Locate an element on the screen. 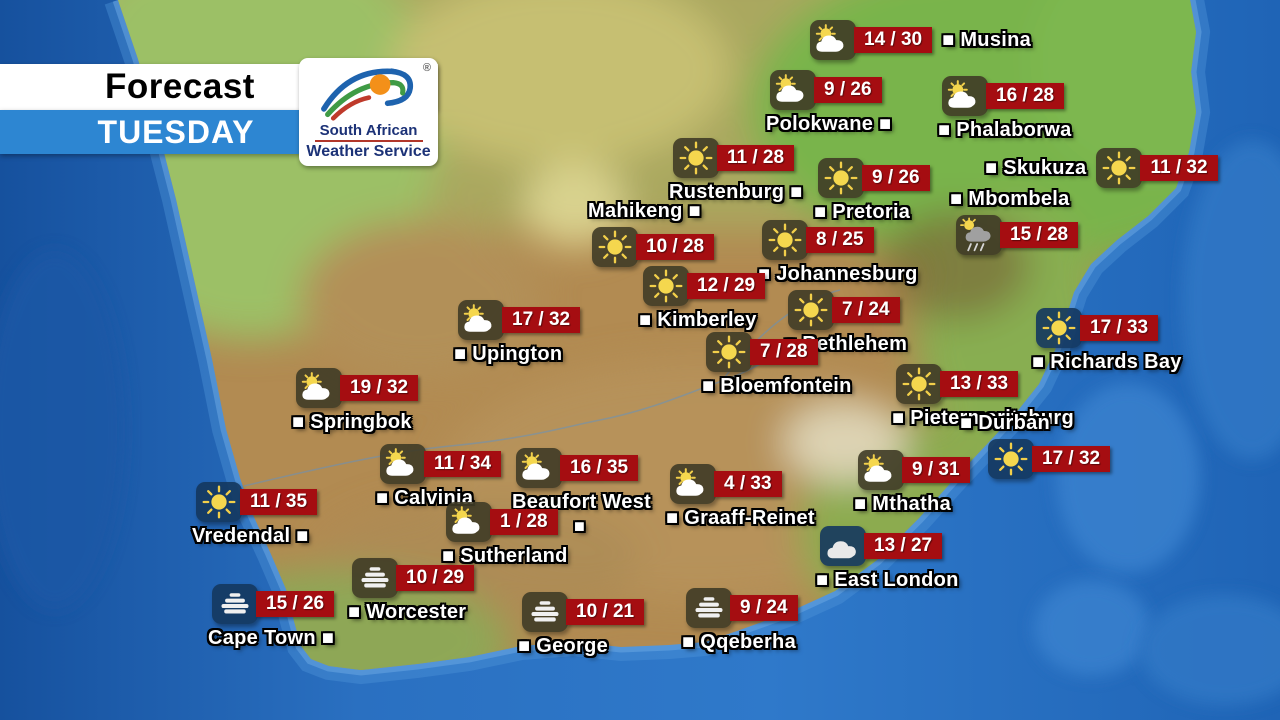 Image resolution: width=1280 pixels, height=720 pixels. temp-badge: 15 / 26 is located at coordinates (295, 604).